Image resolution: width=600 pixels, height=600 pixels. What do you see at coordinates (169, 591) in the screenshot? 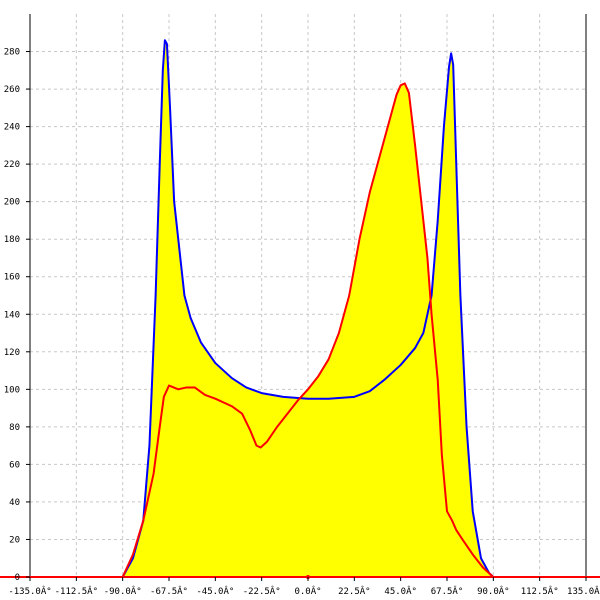
I see `x-tick-label: -67.5Â°` at bounding box center [169, 591].